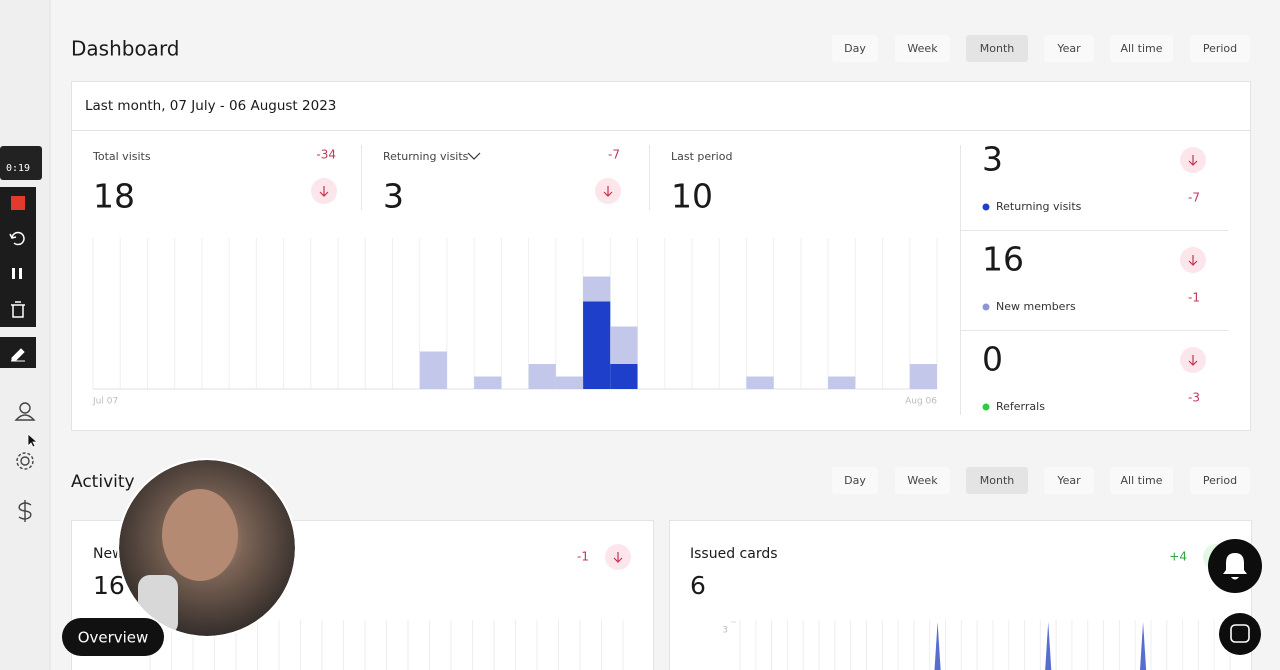 This screenshot has width=1280, height=670. Describe the element at coordinates (114, 196) in the screenshot. I see `stat-value: 18` at that location.